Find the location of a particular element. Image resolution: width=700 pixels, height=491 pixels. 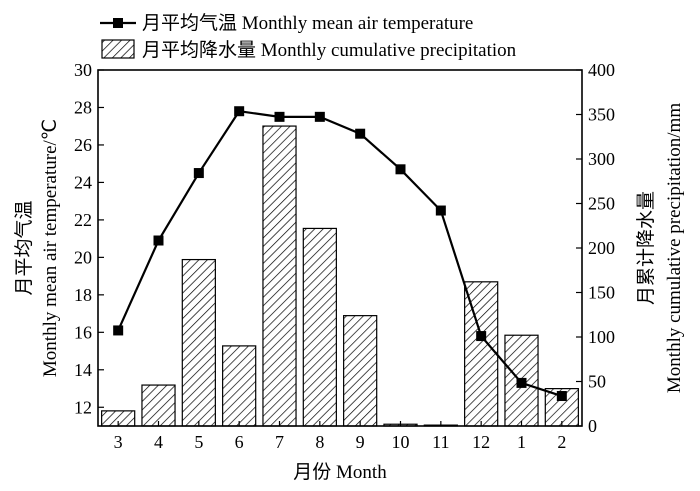

right-tick-label: 200 is located at coordinates (601, 248).